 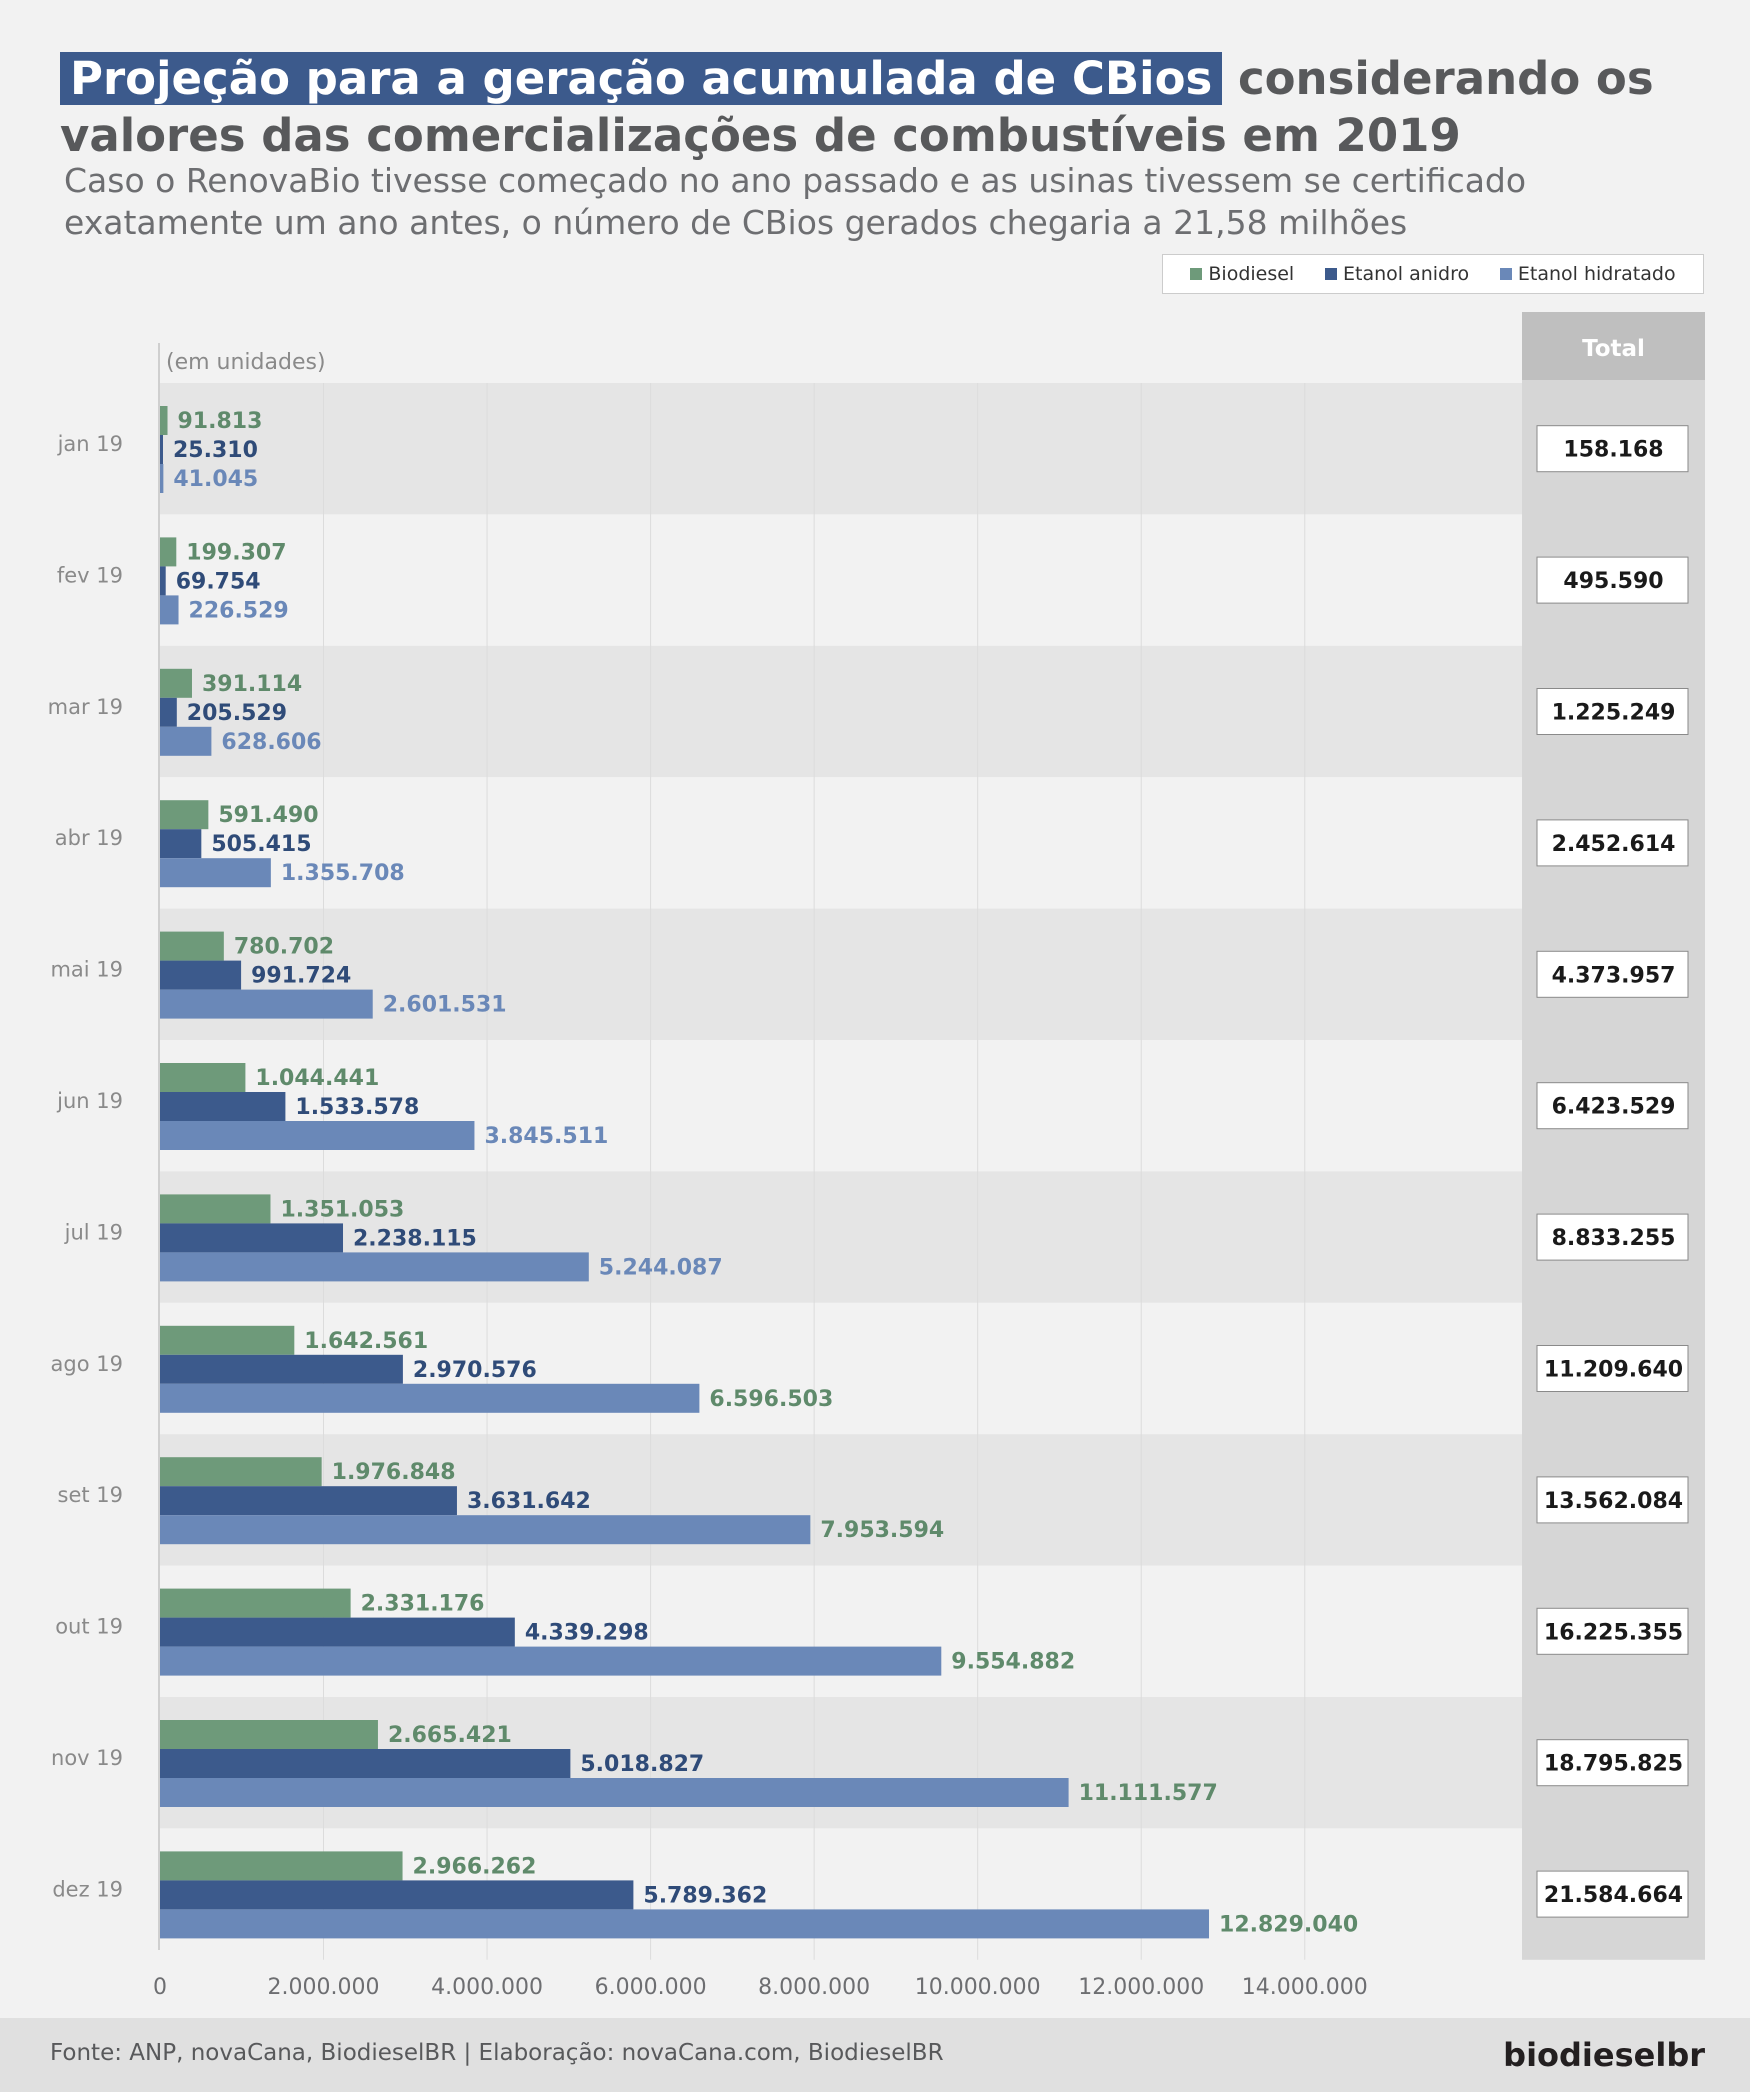 What do you see at coordinates (1242, 274) in the screenshot?
I see `legend-item-biodiesel: Biodiesel` at bounding box center [1242, 274].